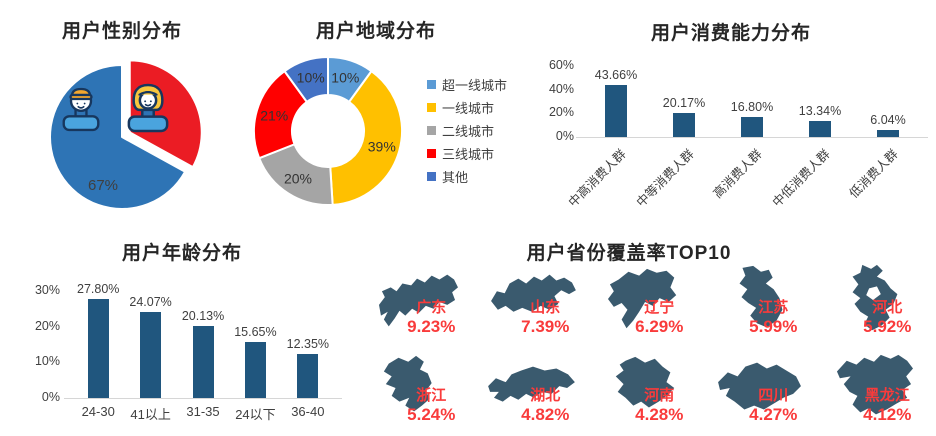 The height and width of the screenshot is (436, 936). What do you see at coordinates (888, 83) in the screenshot?
I see `bar-column-4: 6.04%` at bounding box center [888, 83].